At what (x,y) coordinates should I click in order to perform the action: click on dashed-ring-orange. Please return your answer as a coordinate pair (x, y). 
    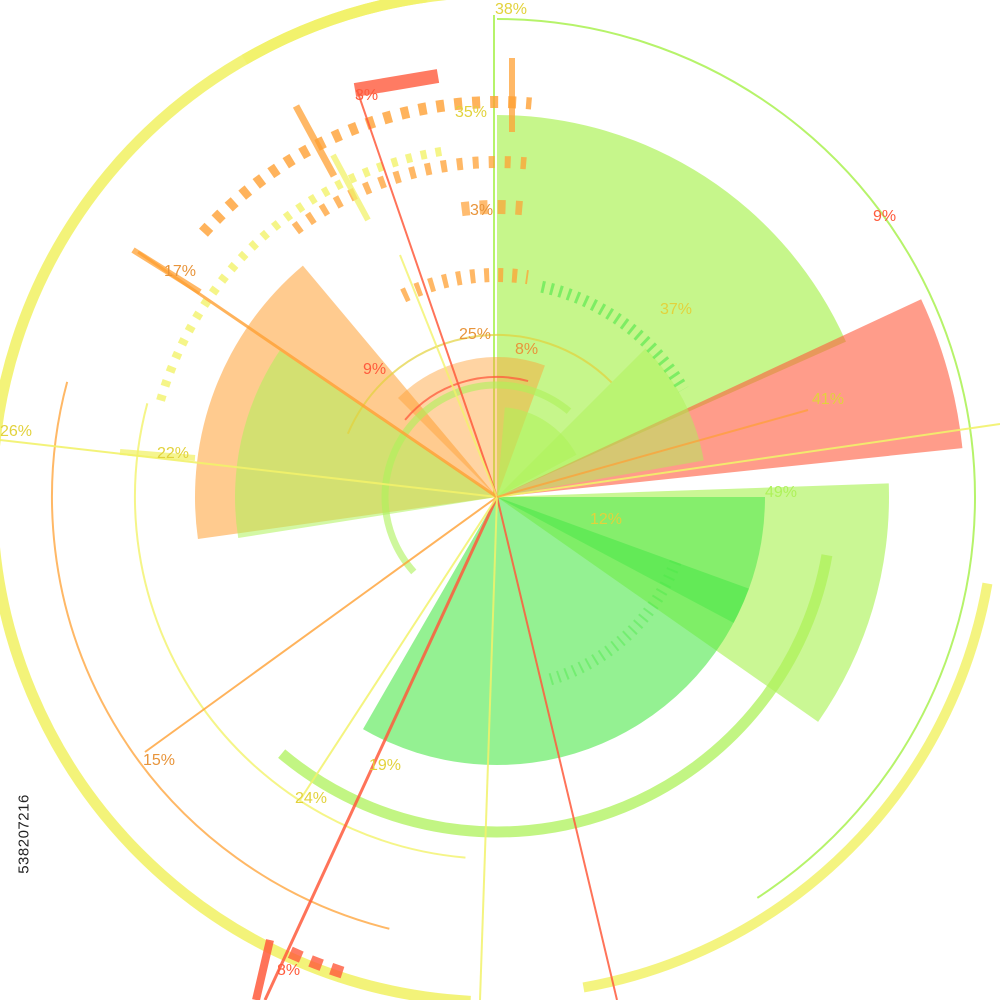
    Looking at the image, I should click on (365, 166).